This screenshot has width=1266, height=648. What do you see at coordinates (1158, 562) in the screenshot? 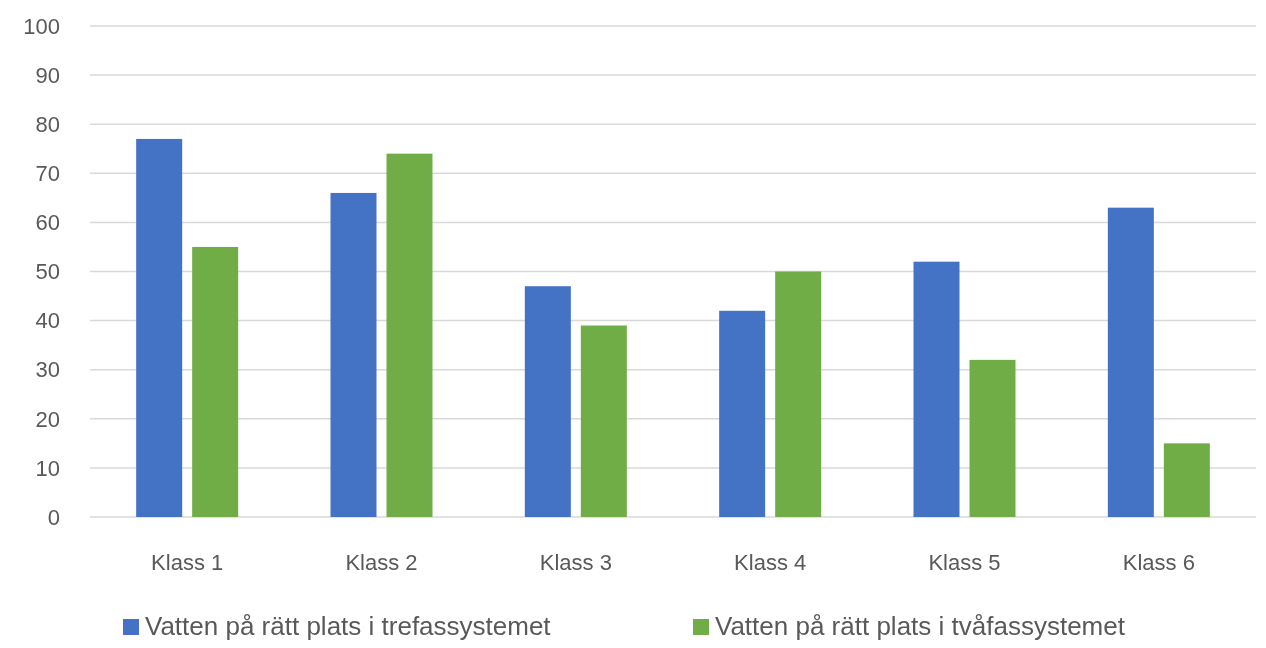
I see `x-tick-label: Klass 6` at bounding box center [1158, 562].